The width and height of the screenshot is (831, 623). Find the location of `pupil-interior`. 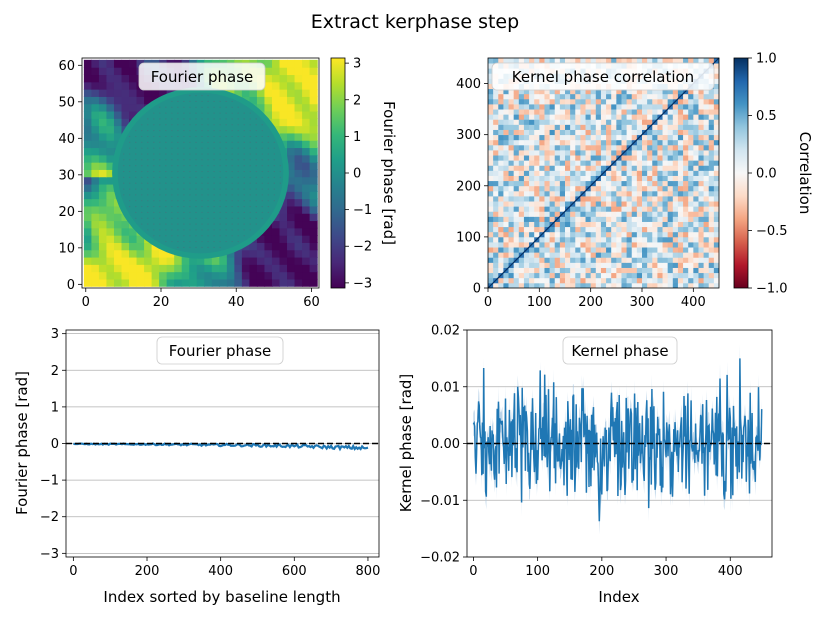

pupil-interior is located at coordinates (200, 173).